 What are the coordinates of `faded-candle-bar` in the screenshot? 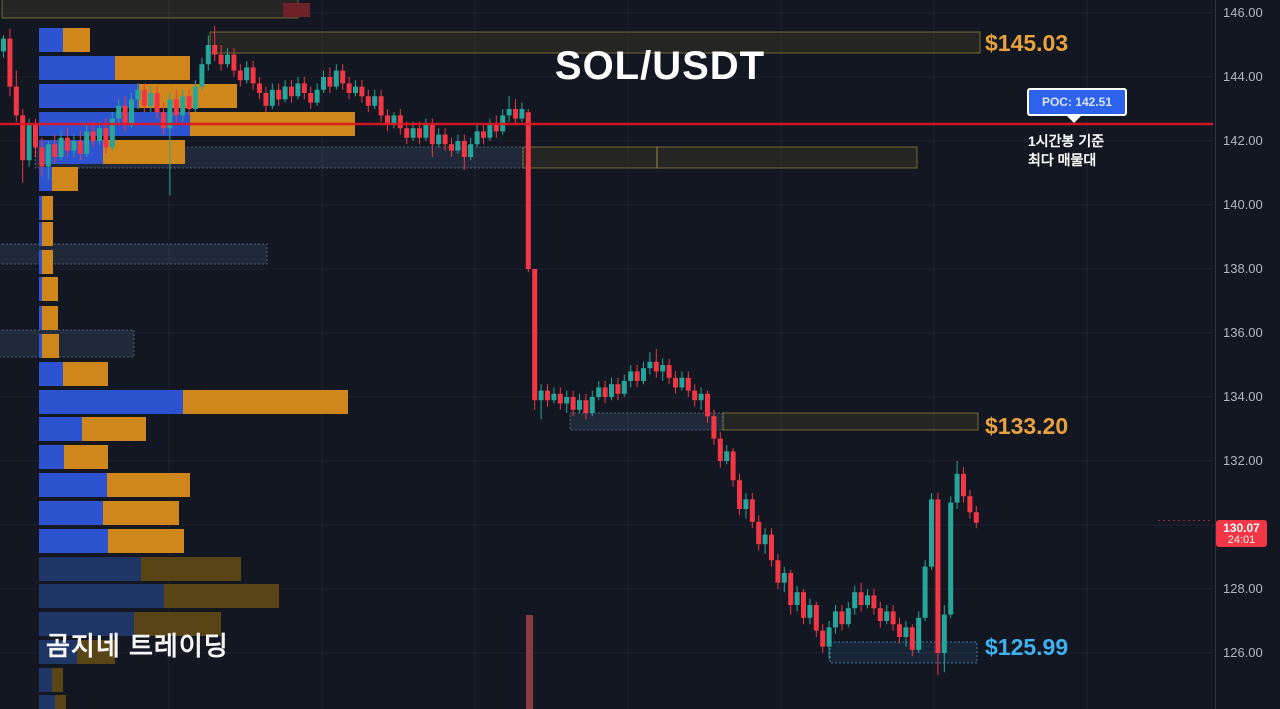 It's located at (529, 662).